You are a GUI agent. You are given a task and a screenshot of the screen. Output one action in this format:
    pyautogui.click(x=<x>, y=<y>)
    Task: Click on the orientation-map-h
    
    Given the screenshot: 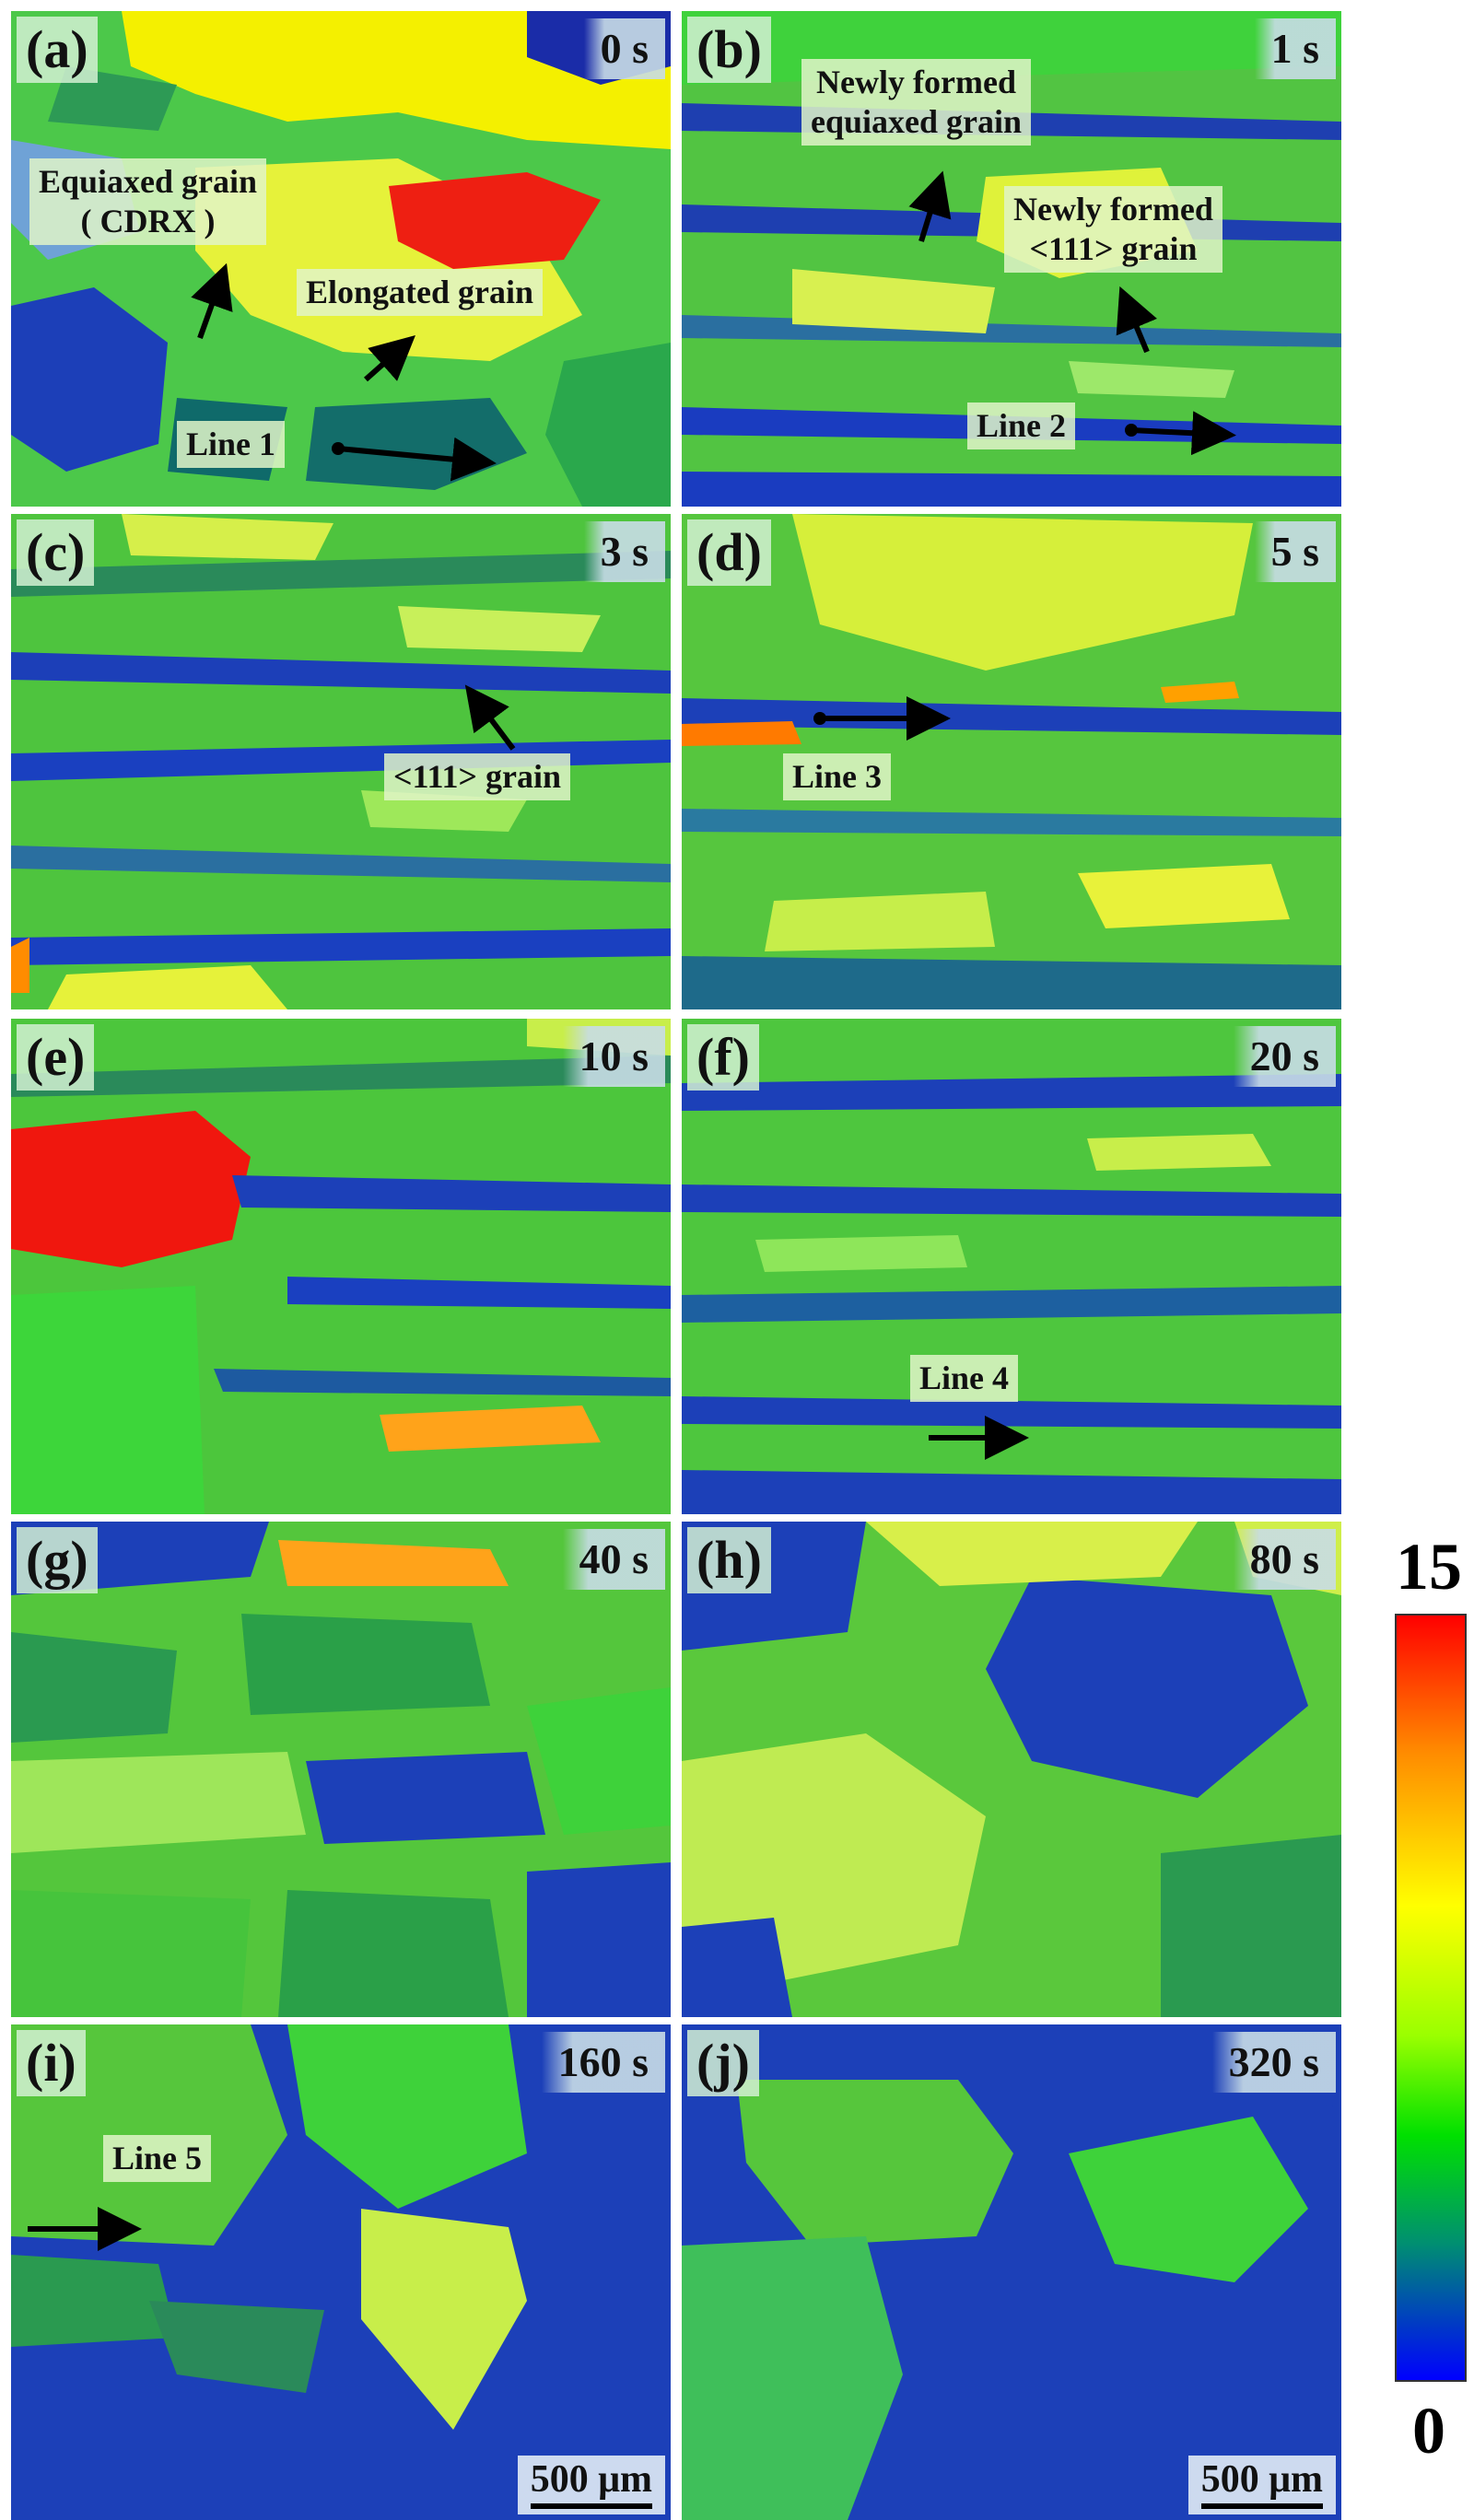 What is the action you would take?
    pyautogui.click(x=1011, y=1769)
    